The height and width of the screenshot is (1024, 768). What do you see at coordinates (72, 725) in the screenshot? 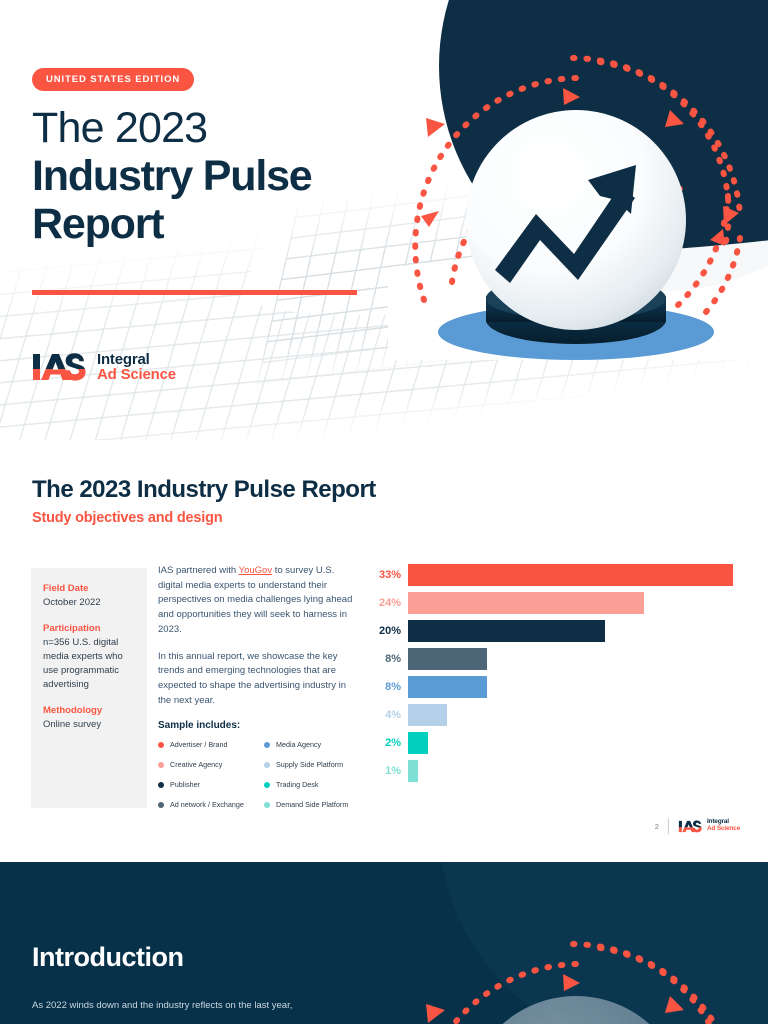
I see `fact-value: Online survey` at bounding box center [72, 725].